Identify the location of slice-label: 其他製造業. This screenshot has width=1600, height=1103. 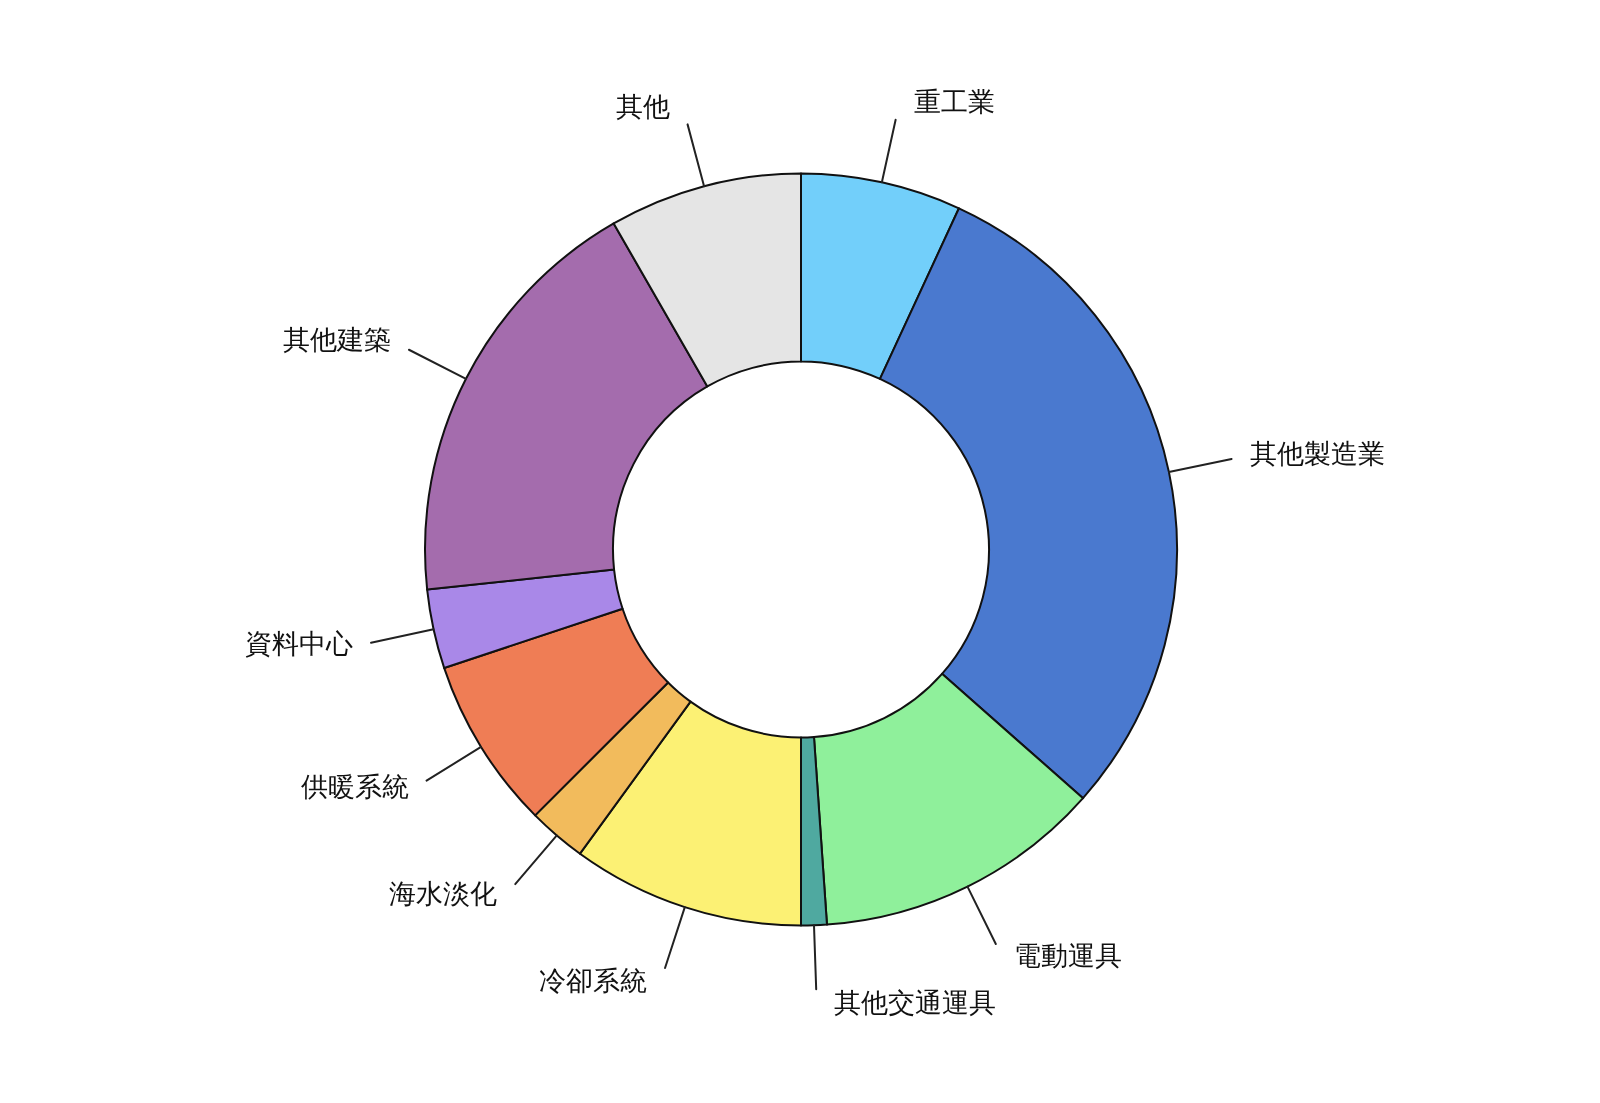
(1317, 453).